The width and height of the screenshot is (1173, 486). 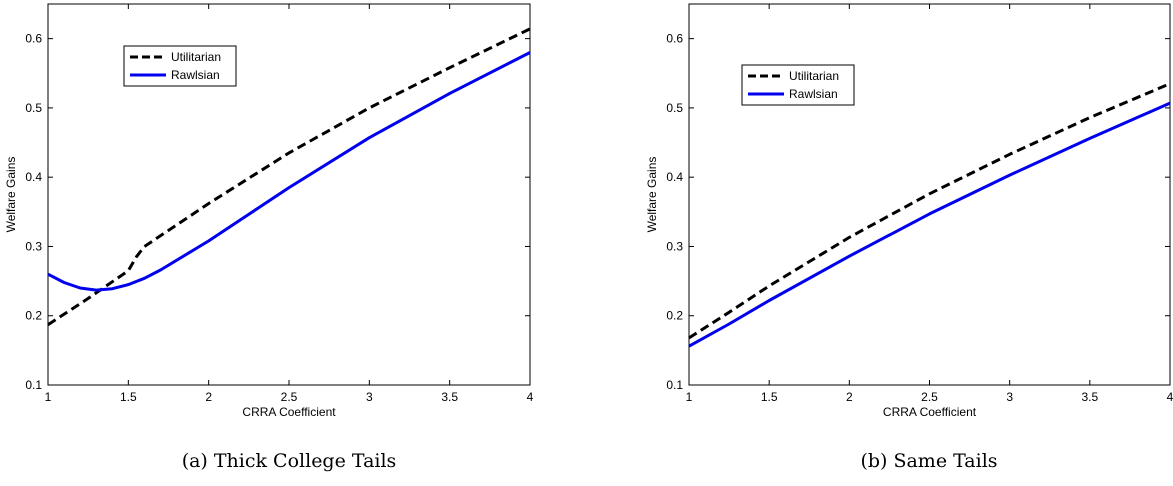 What do you see at coordinates (289, 461) in the screenshot?
I see `figure-caption: (a) Thick College Tails` at bounding box center [289, 461].